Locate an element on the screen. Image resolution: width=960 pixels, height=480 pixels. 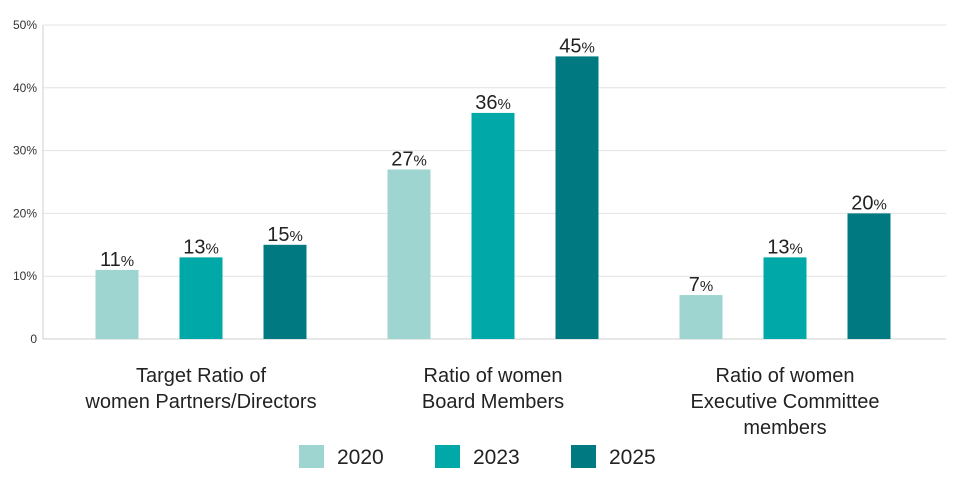
category-label-line: Executive Committee is located at coordinates (785, 402).